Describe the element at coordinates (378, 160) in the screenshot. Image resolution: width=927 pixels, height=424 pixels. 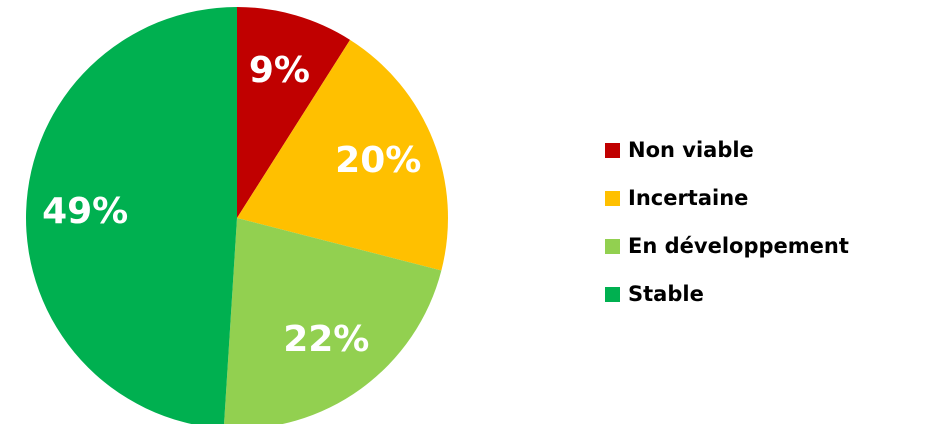
I see `slice-label: 20%` at that location.